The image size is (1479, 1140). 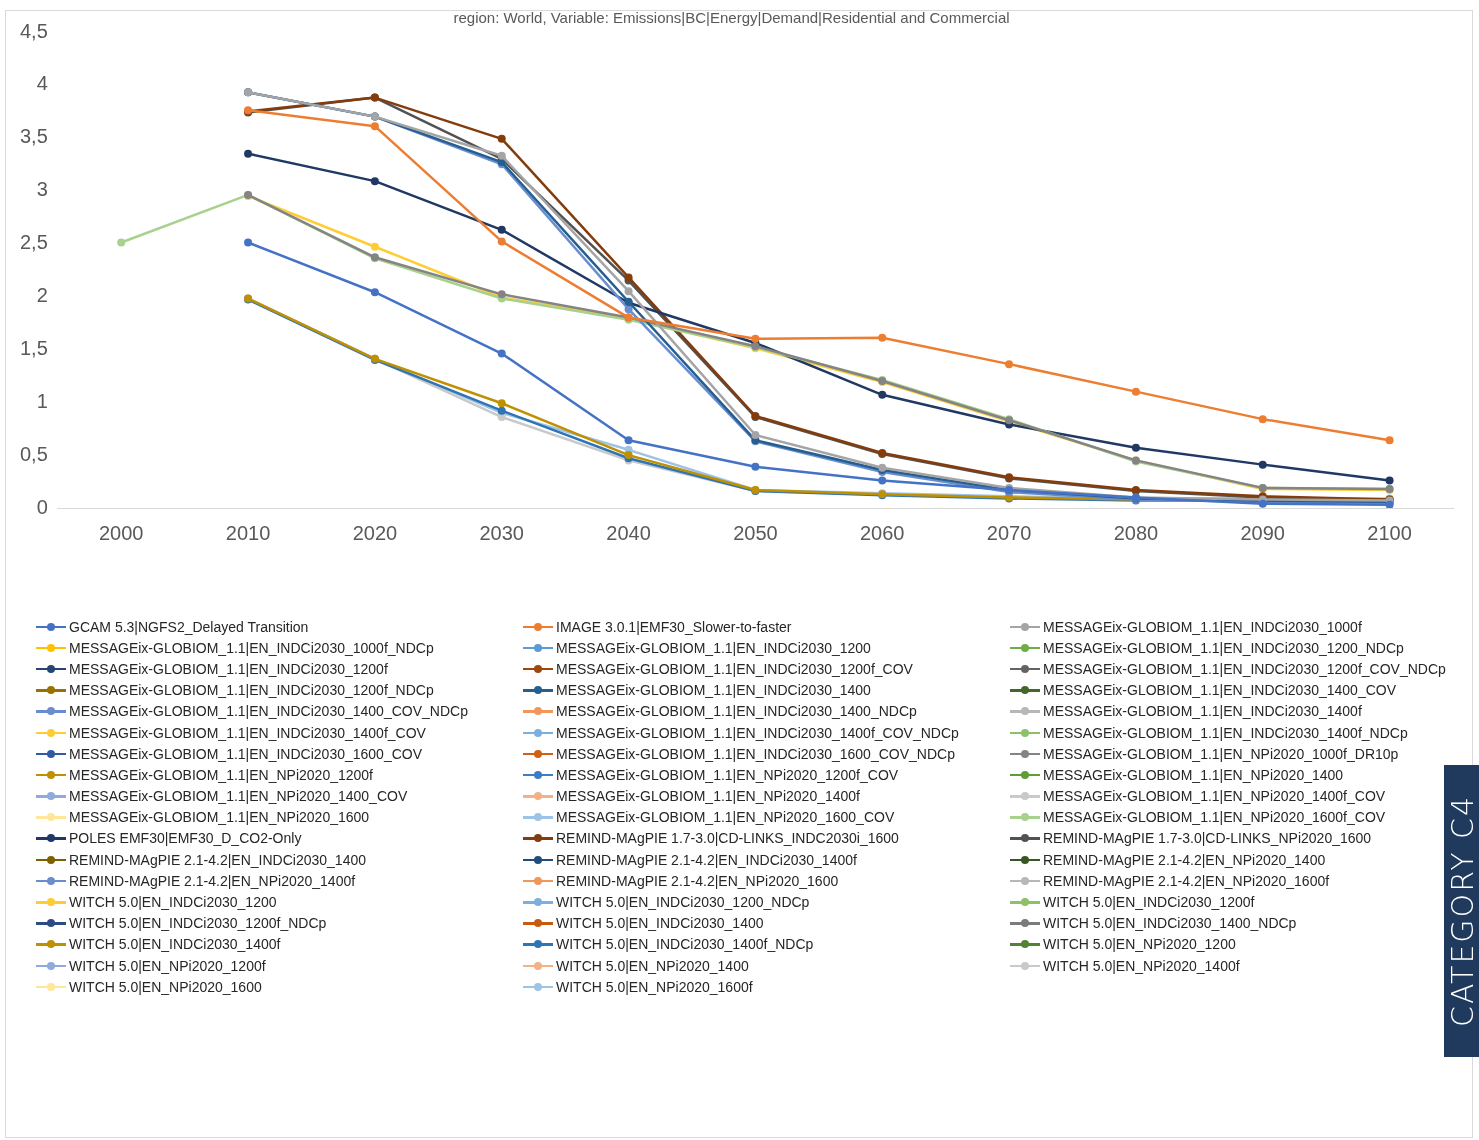 What do you see at coordinates (33, 136) in the screenshot?
I see `y-tick-label: 3,5` at bounding box center [33, 136].